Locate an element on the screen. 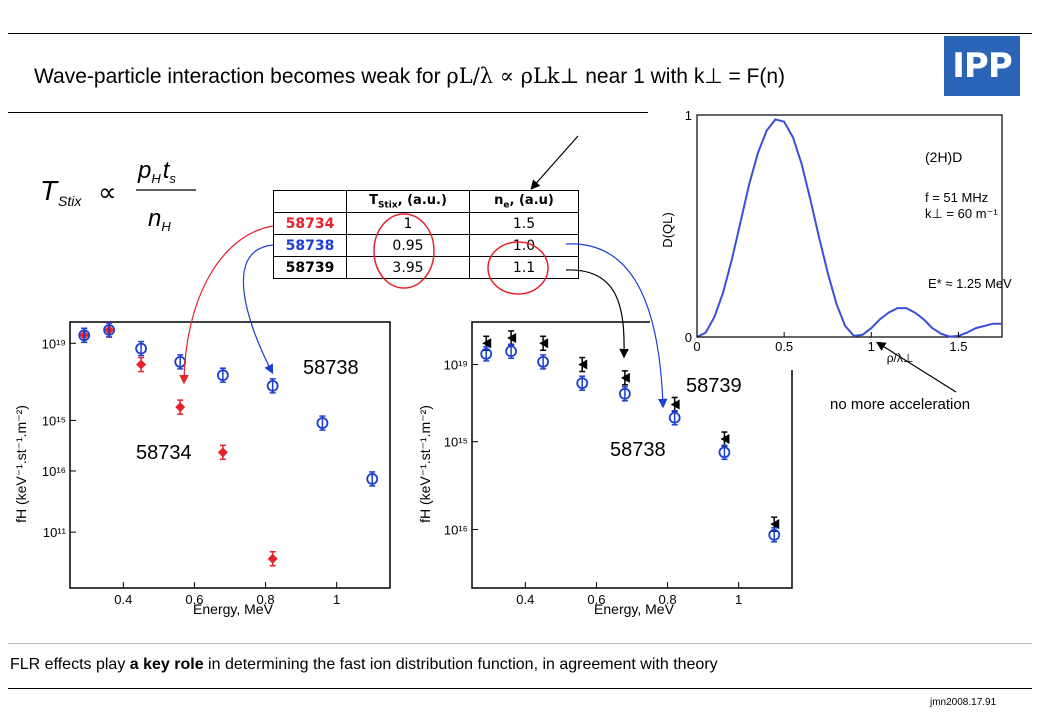  theory-annot-freq: f = 51 MHz is located at coordinates (956, 197).